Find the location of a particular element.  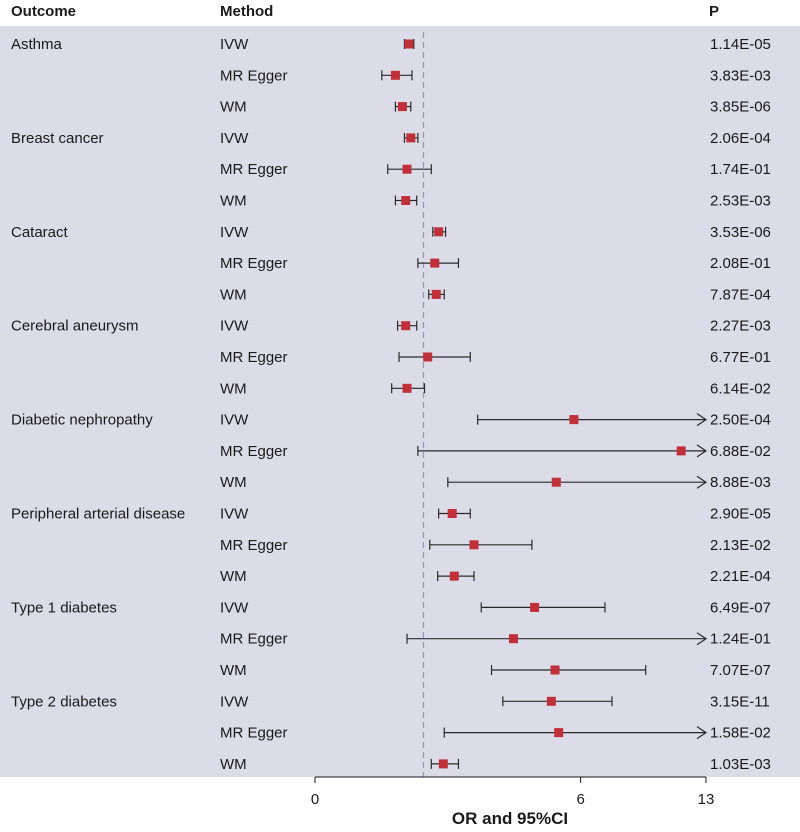

p-value: 7.87E-04 is located at coordinates (740, 294).